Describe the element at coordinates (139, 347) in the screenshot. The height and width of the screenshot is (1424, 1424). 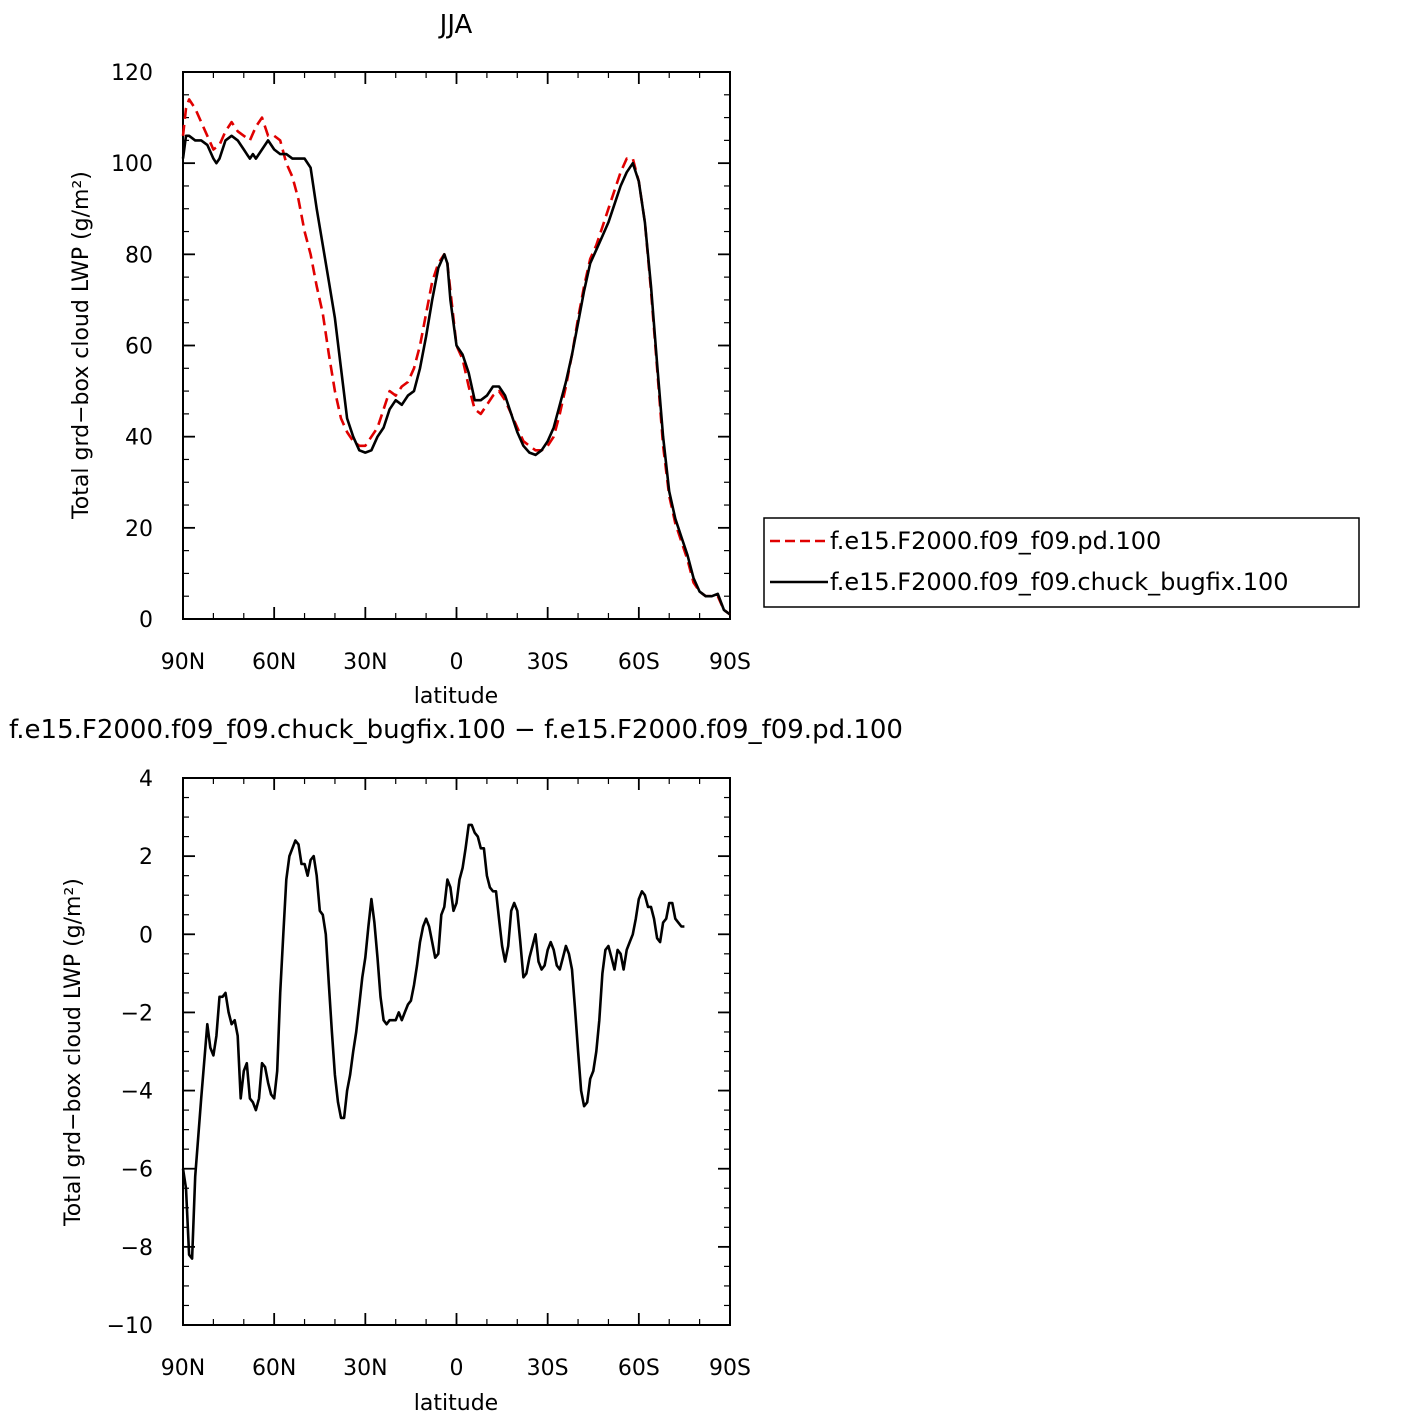
I see `top-y-tick-label: 60` at that location.